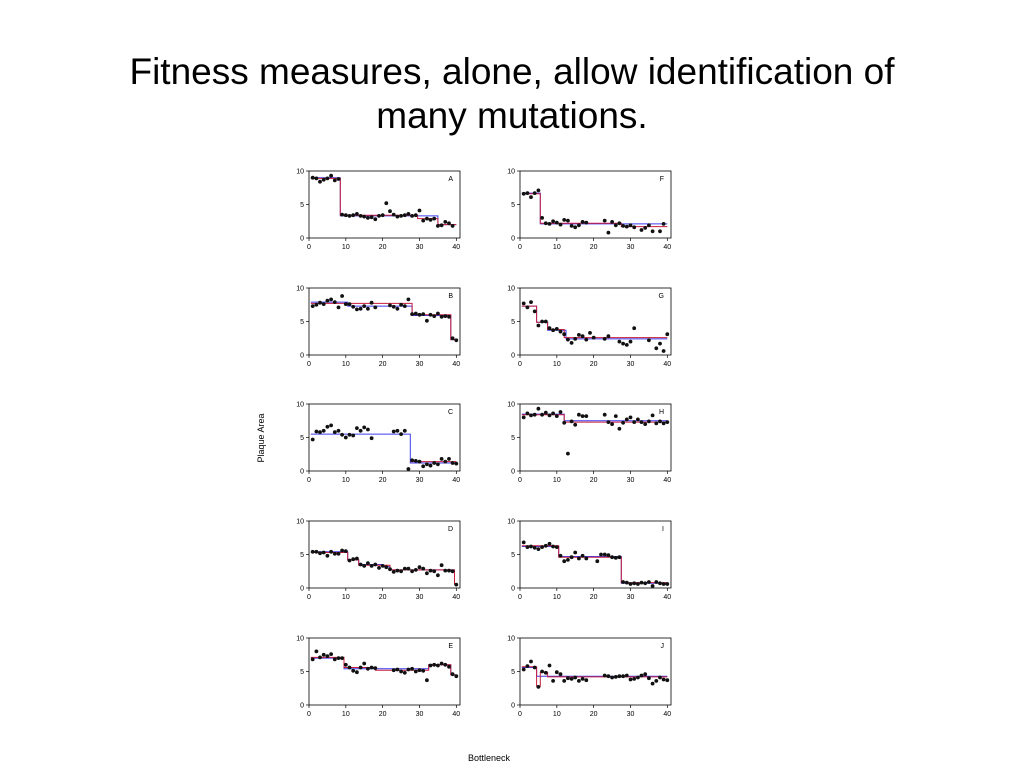 The height and width of the screenshot is (768, 1024). I want to click on panel-label: E, so click(450, 646).